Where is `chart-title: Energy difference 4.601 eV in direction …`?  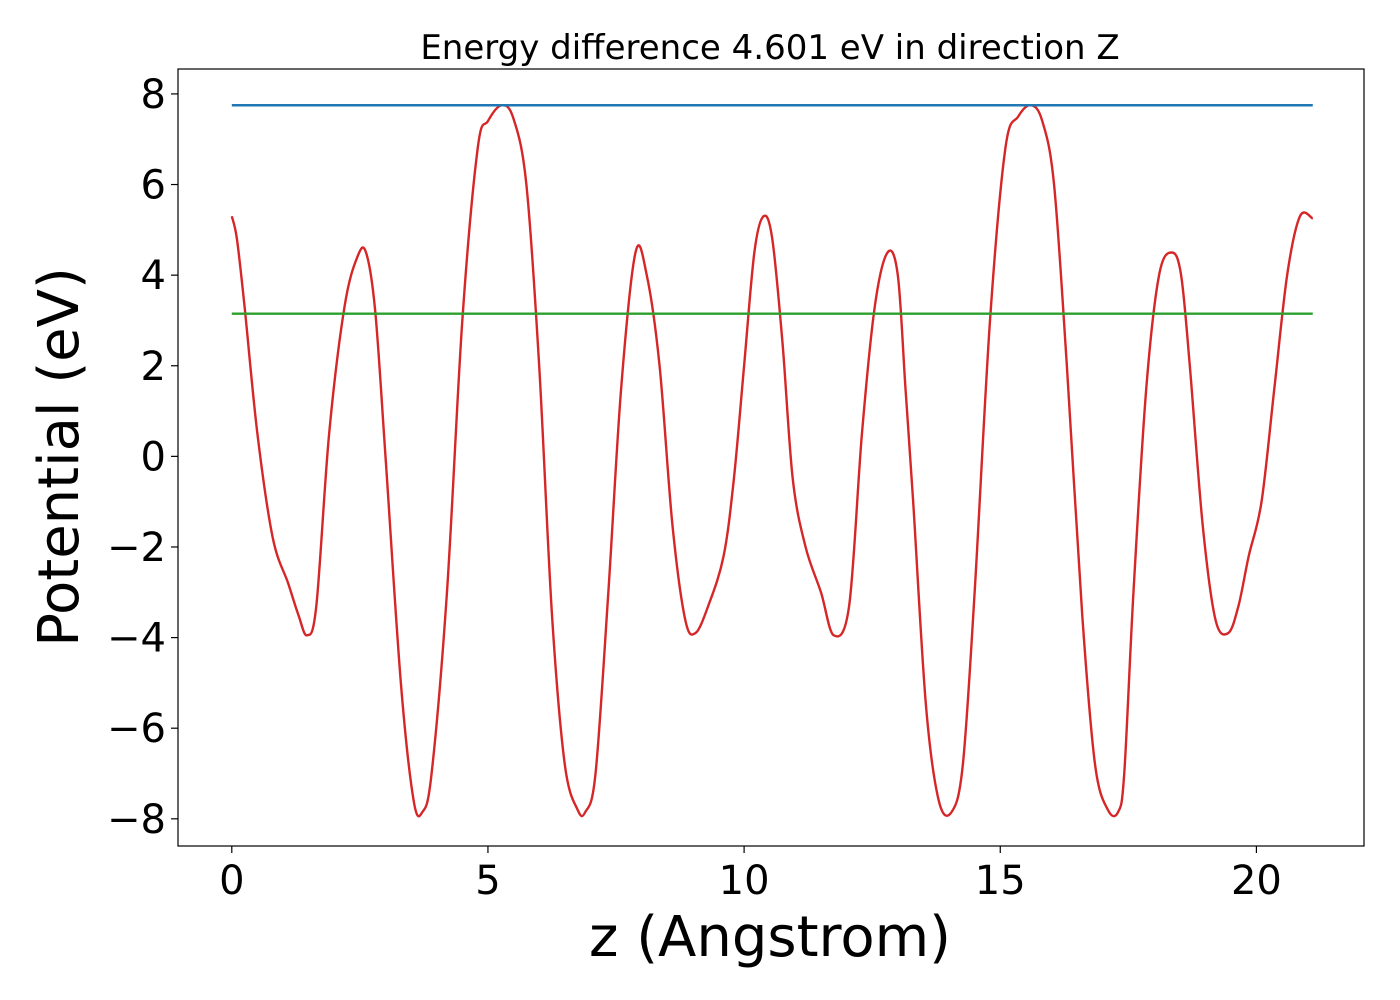 chart-title: Energy difference 4.601 eV in direction … is located at coordinates (769, 48).